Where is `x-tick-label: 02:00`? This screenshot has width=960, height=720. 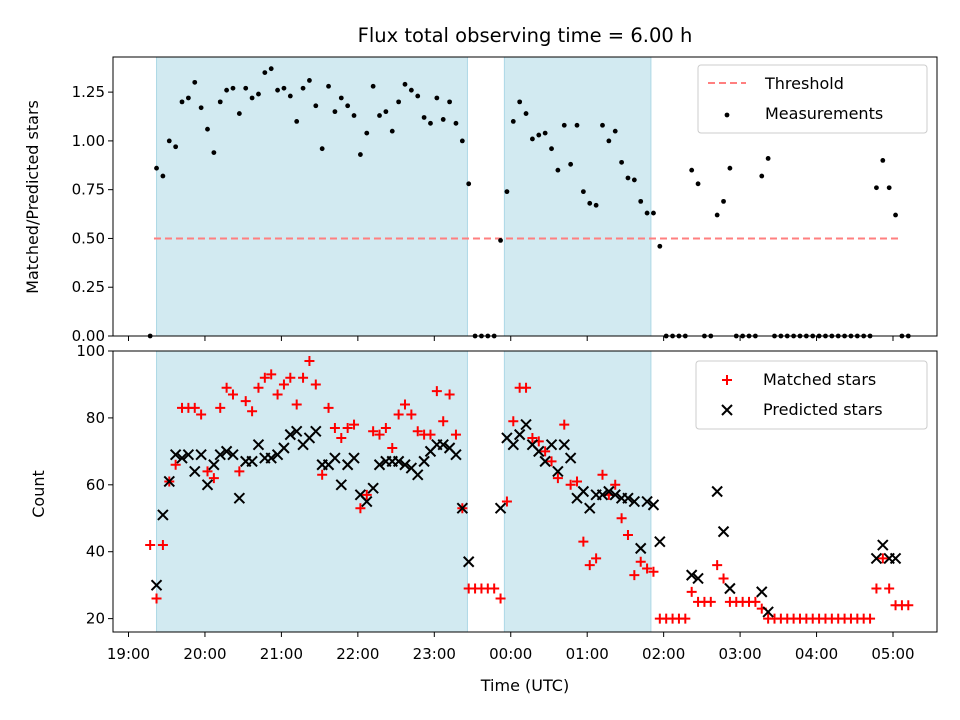
x-tick-label: 02:00 is located at coordinates (663, 654).